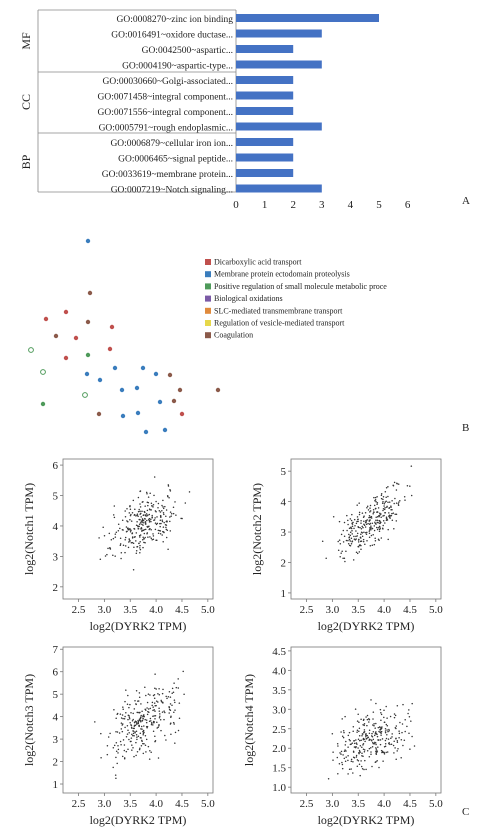 Image resolution: width=488 pixels, height=832 pixels. Describe the element at coordinates (105, 610) in the screenshot. I see `x-tick-label: 3.0` at that location.